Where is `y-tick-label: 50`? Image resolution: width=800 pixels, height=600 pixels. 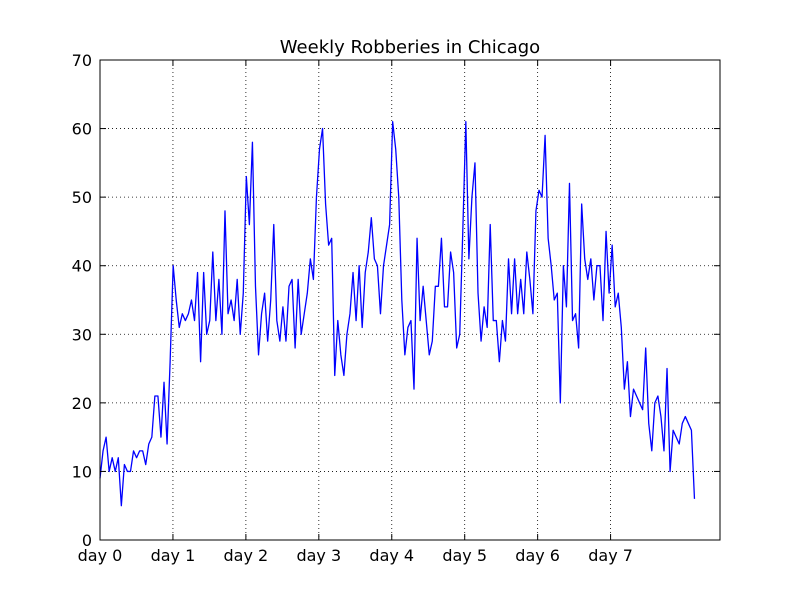
y-tick-label: 50 is located at coordinates (82, 197).